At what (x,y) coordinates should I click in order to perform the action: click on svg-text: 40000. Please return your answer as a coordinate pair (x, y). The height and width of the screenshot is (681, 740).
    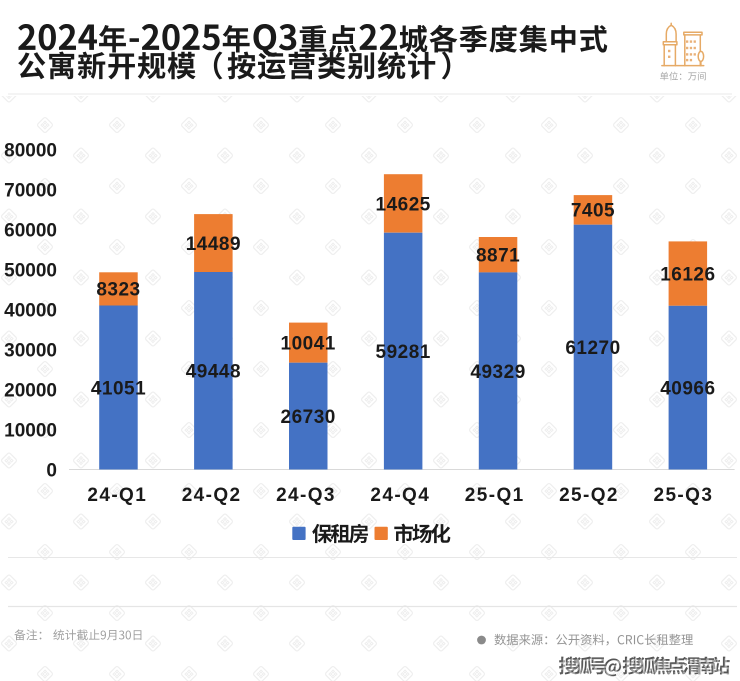
    Looking at the image, I should click on (30, 311).